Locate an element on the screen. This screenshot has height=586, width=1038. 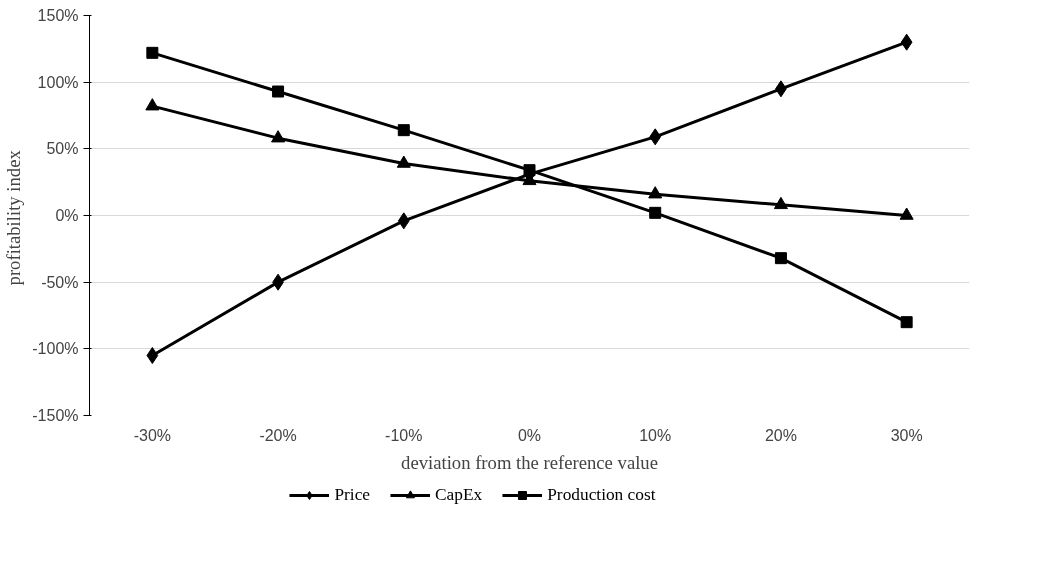
y-tick-label: -50% is located at coordinates (60, 282).